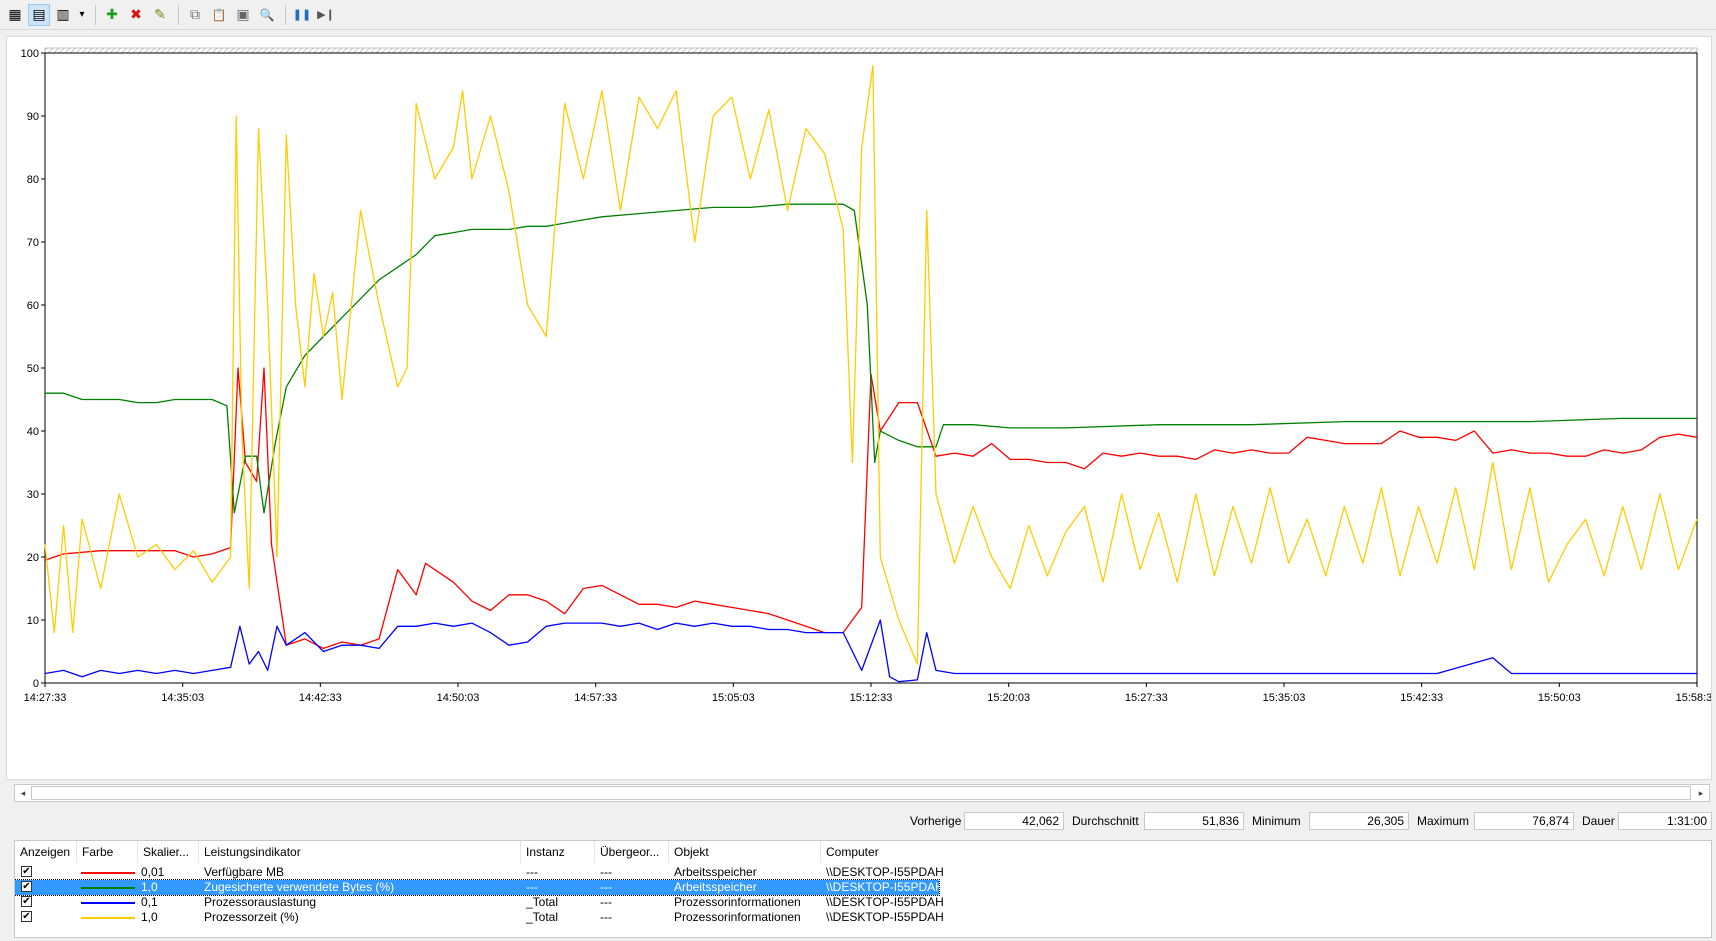  I want to click on x-tick-label: 14:42:33, so click(320, 698).